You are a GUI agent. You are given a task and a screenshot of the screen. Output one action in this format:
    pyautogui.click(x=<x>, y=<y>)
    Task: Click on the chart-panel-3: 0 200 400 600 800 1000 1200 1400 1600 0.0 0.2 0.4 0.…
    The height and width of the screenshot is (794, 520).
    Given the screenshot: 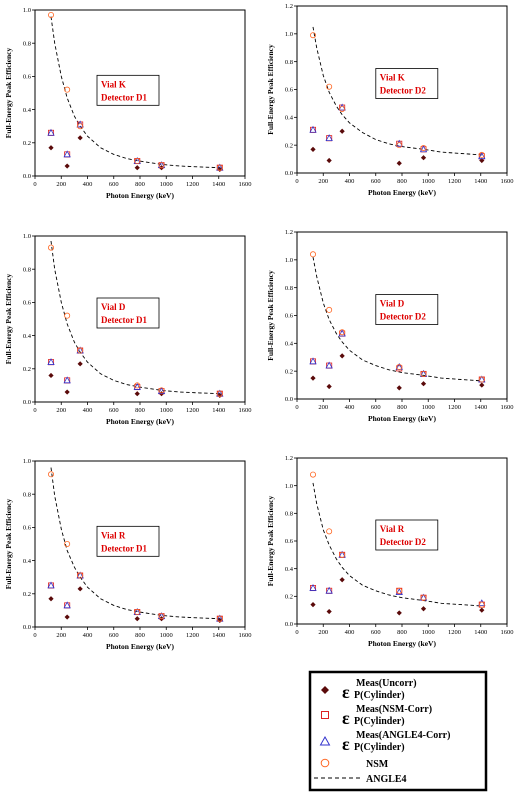 What is the action you would take?
    pyautogui.click(x=128, y=329)
    